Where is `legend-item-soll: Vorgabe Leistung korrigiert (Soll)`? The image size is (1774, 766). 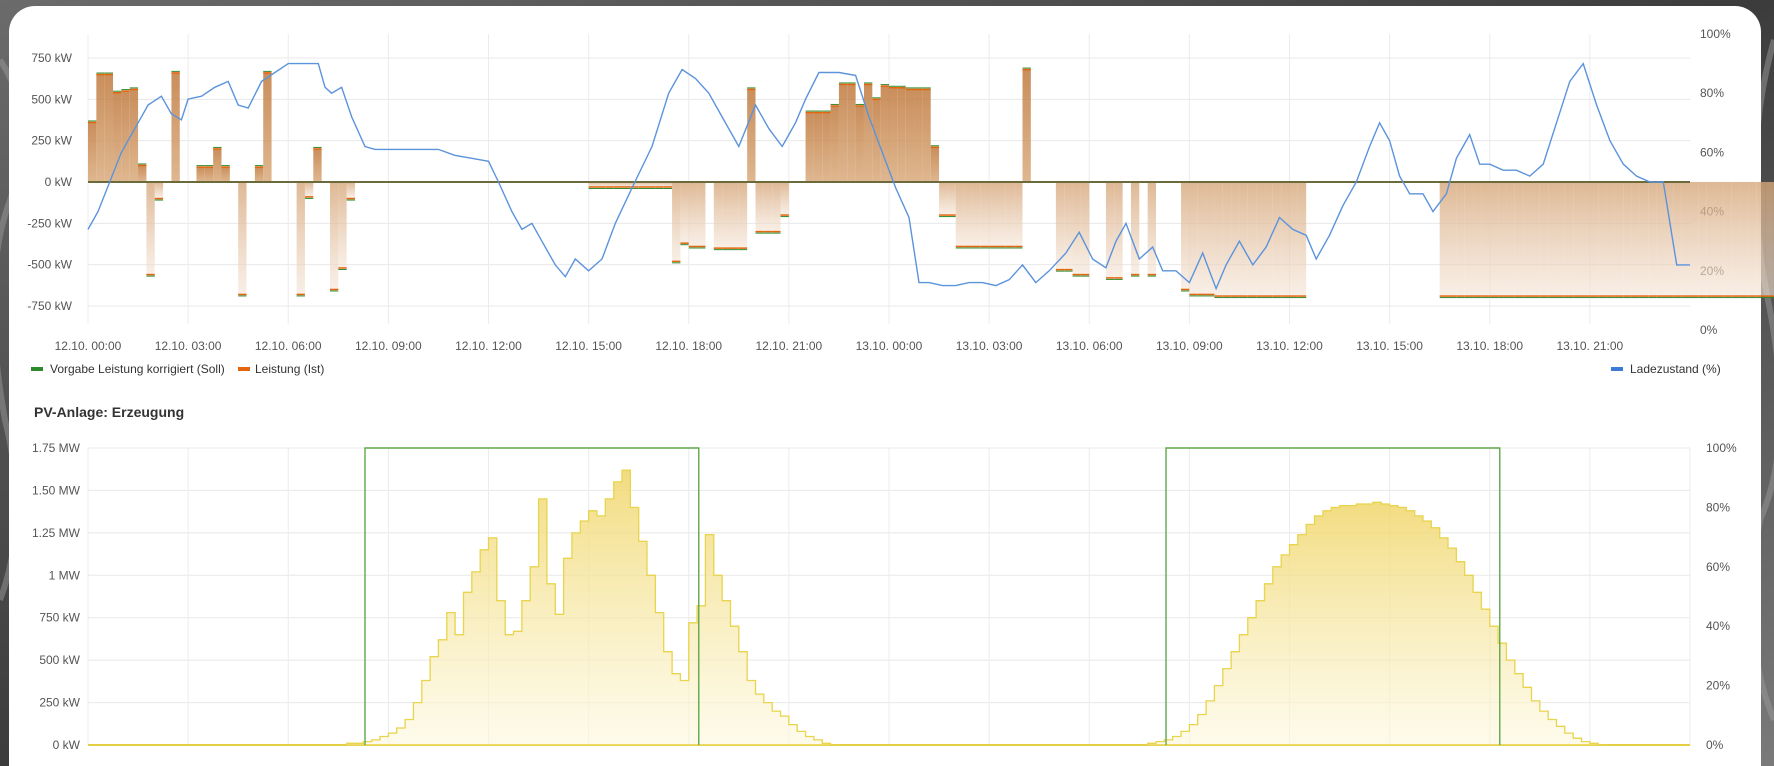
legend-item-soll: Vorgabe Leistung korrigiert (Soll) is located at coordinates (128, 369).